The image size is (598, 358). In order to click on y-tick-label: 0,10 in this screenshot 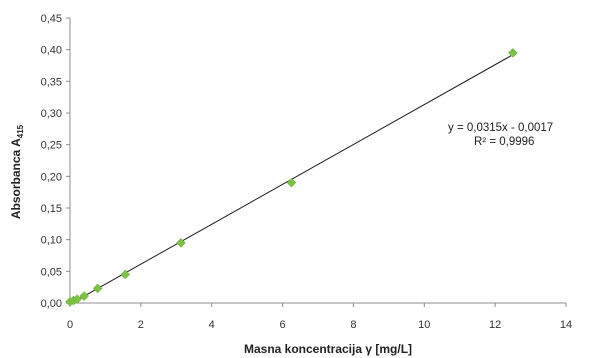, I will do `click(51, 241)`.